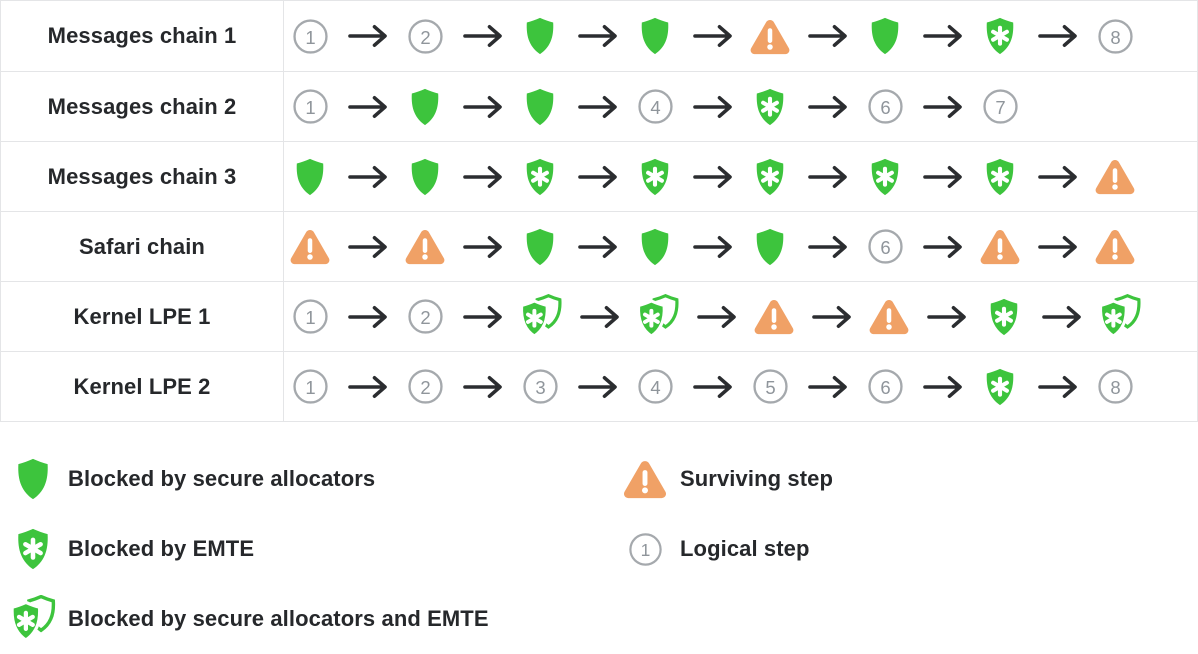  I want to click on chain-label: Kernel LPE 1, so click(142, 316).